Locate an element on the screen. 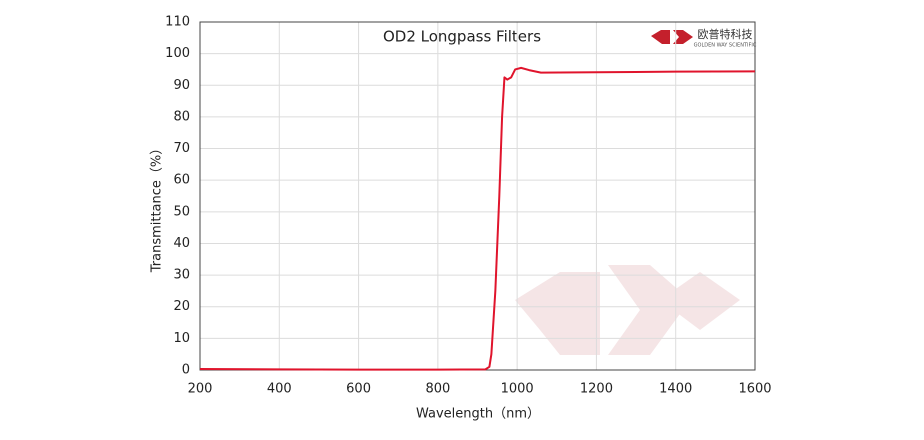 Image resolution: width=924 pixels, height=440 pixels. brand-subtitle: GOLDEN WAY SCIENTIFIC is located at coordinates (725, 46).